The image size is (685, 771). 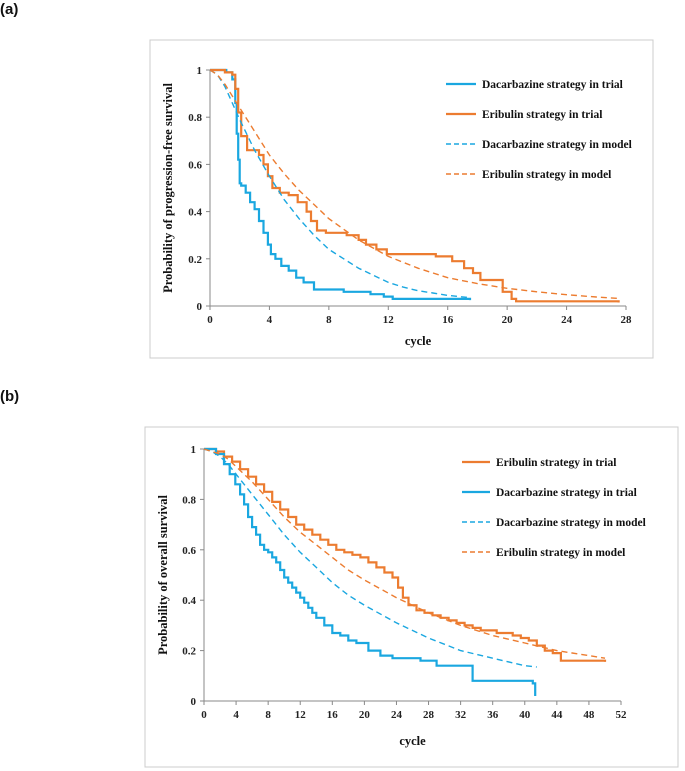 I want to click on y-axis-title: Probability of overall survival, so click(x=163, y=575).